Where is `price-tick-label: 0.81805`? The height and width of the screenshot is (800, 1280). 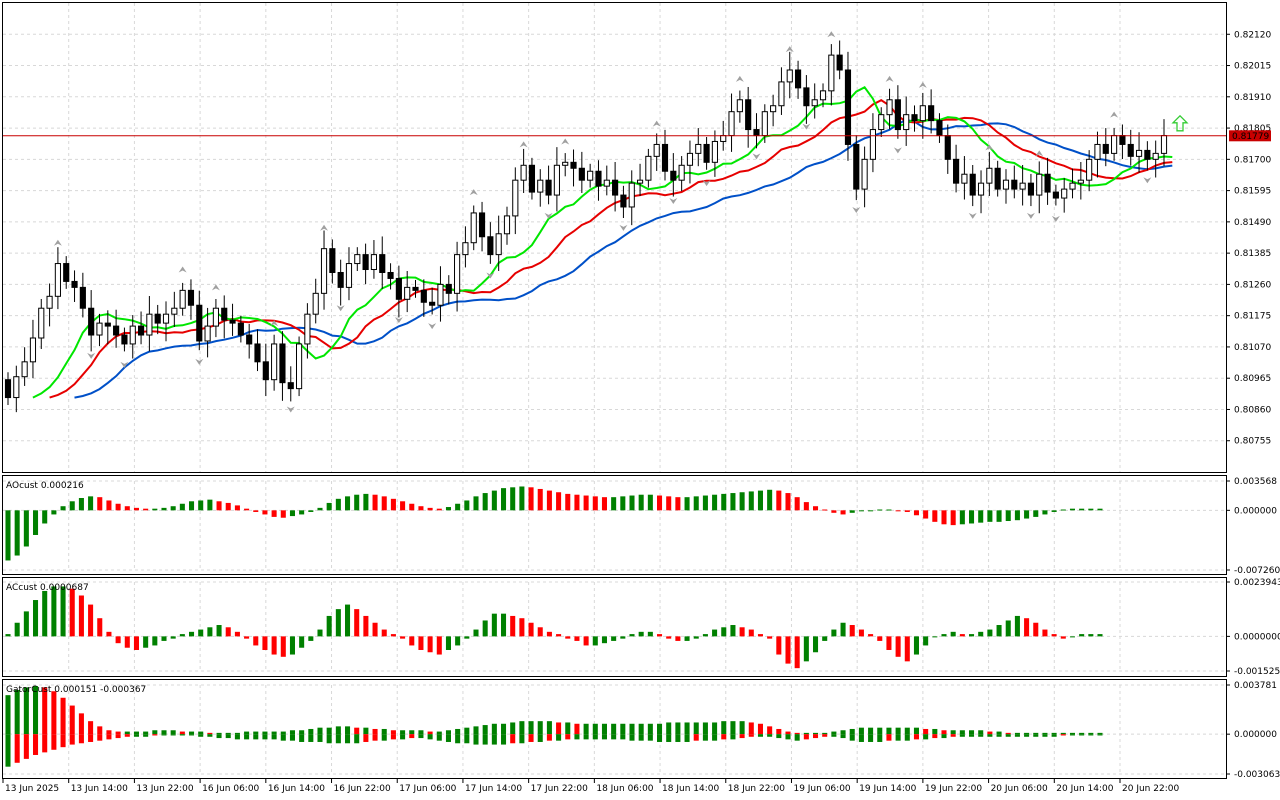
price-tick-label: 0.81805 is located at coordinates (1252, 129).